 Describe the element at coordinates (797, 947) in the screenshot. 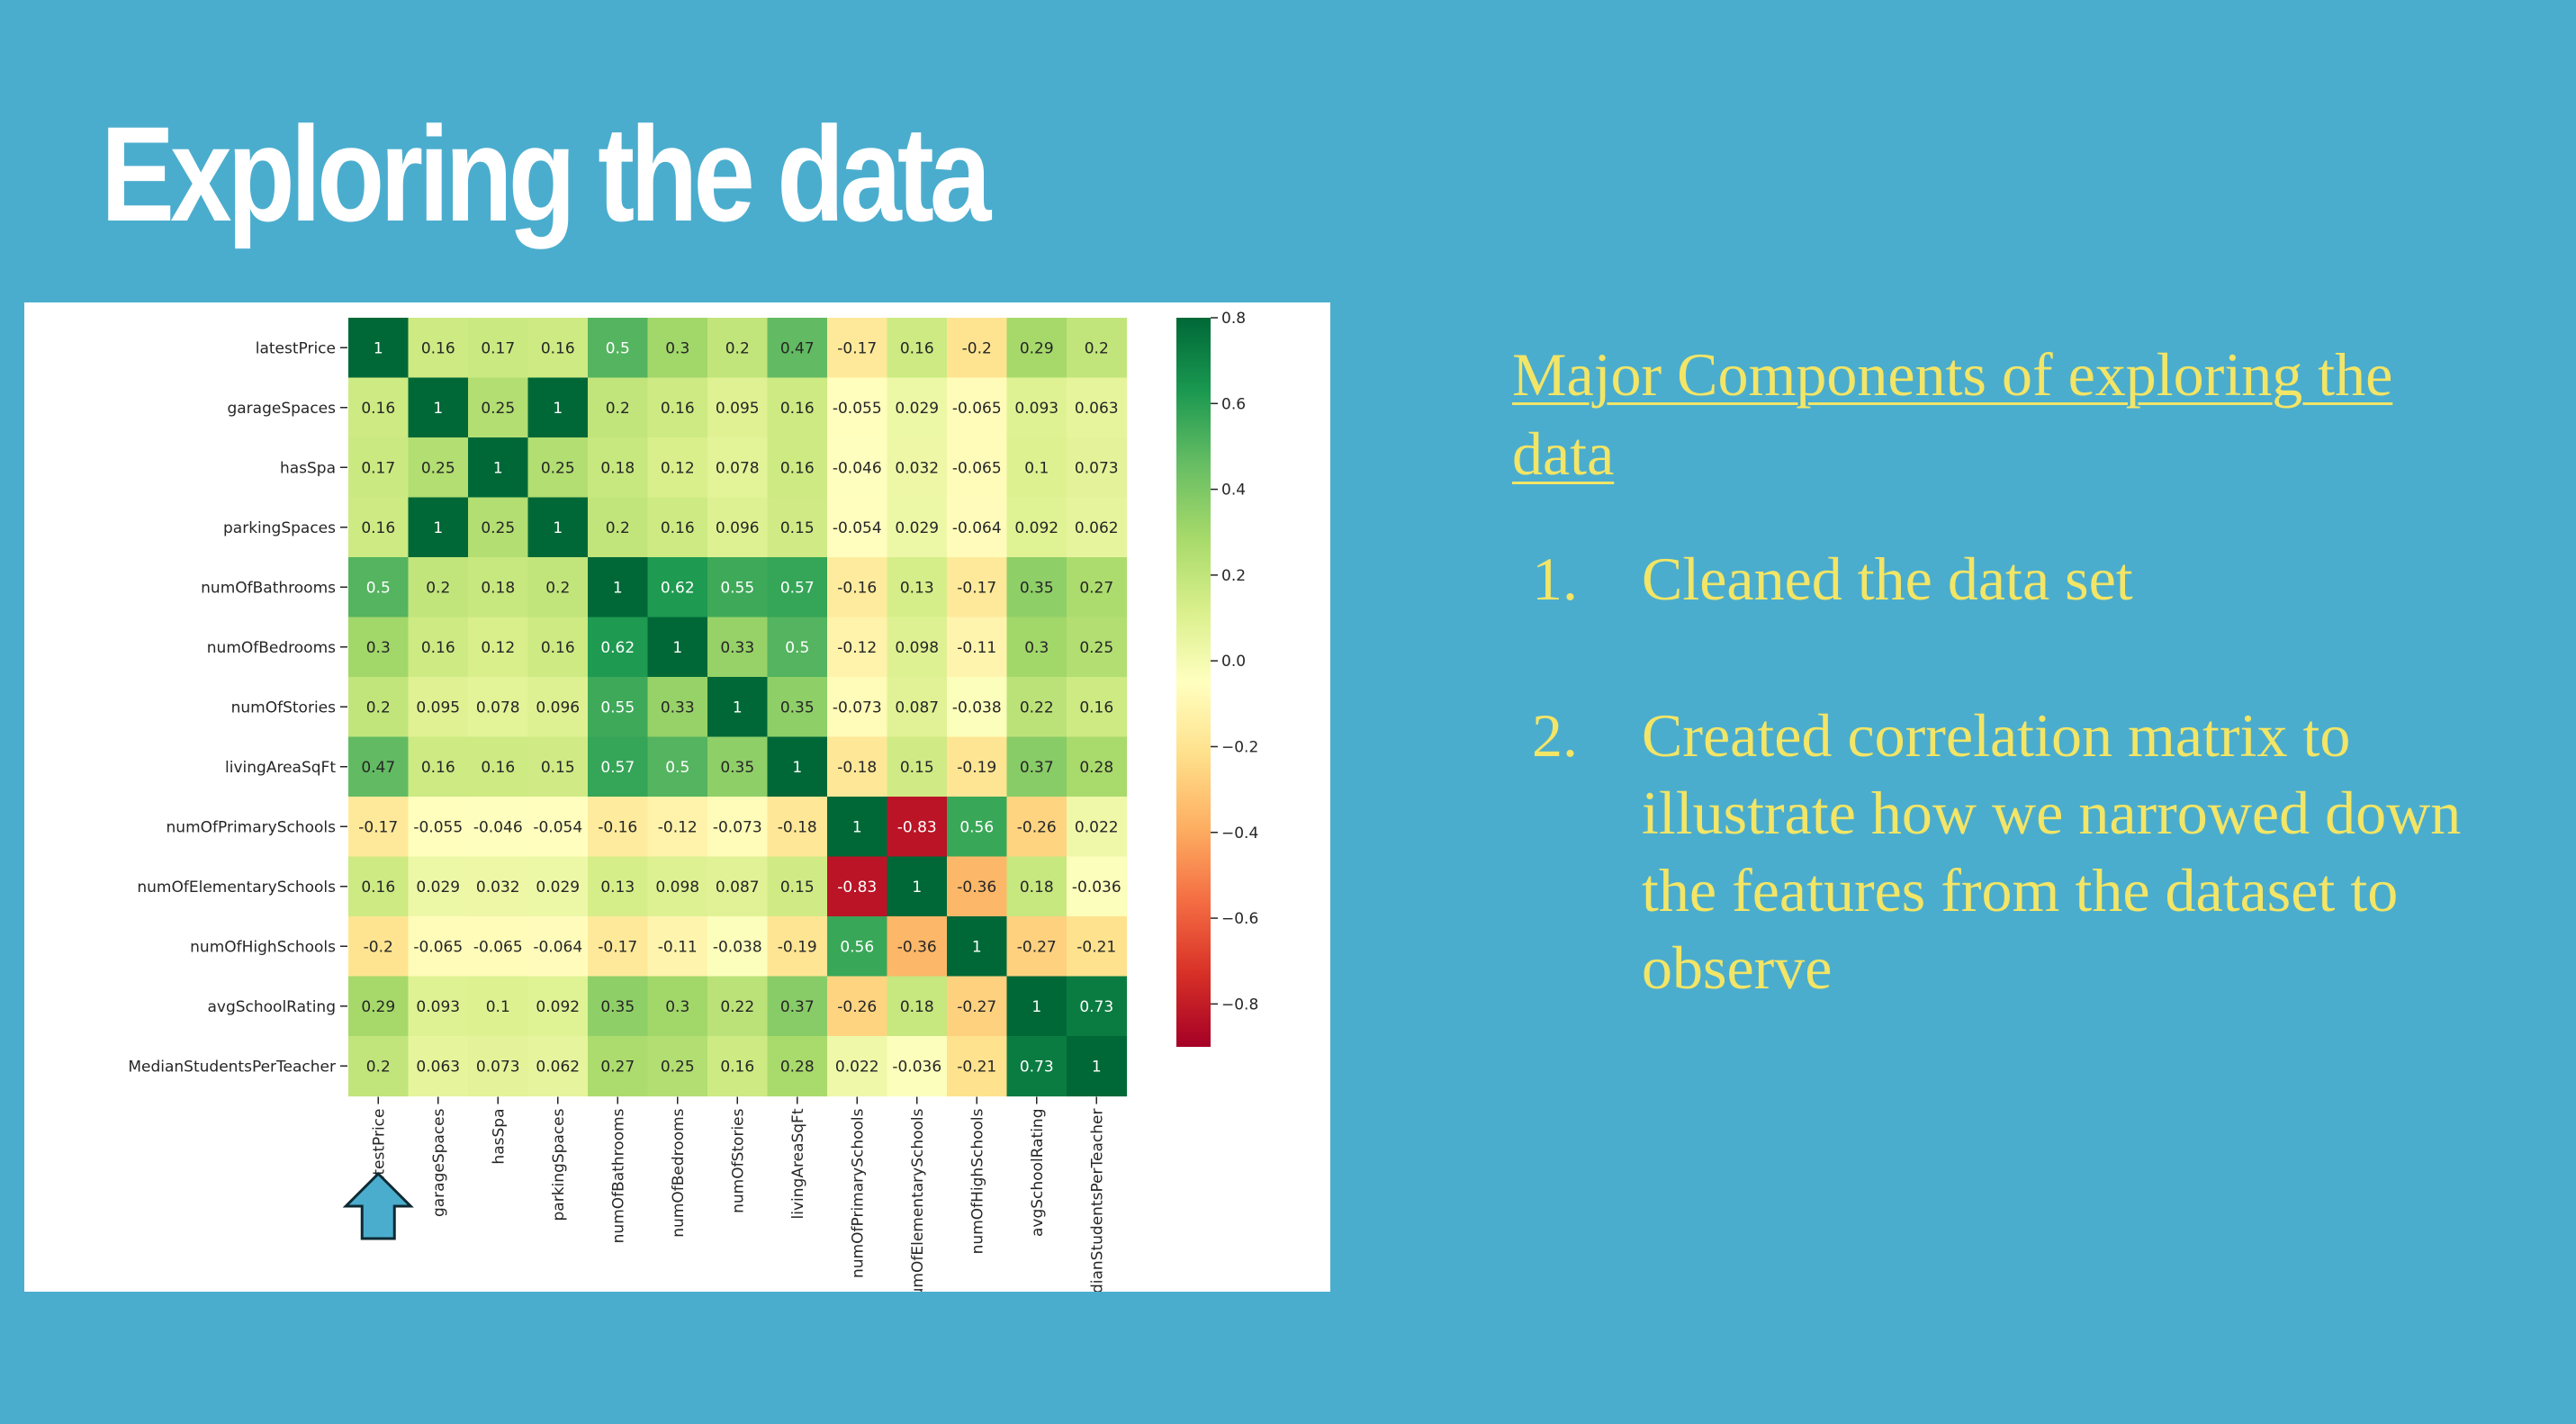

I see `cell-value-label: -0.19` at that location.